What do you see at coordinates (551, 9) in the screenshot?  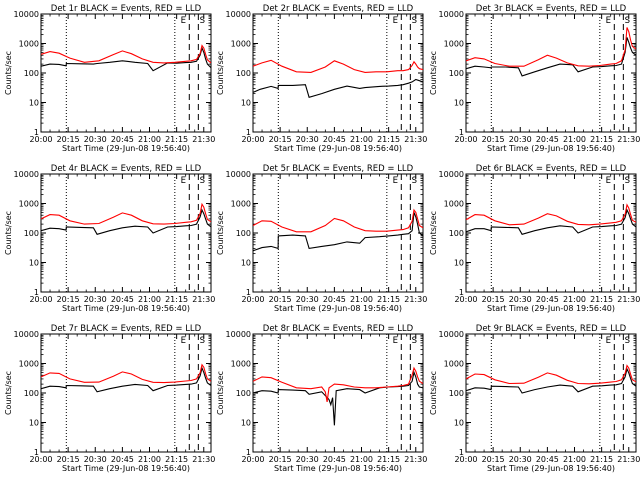 I see `panel-title: Det 3r BLACK = Events, RED = LLD` at bounding box center [551, 9].